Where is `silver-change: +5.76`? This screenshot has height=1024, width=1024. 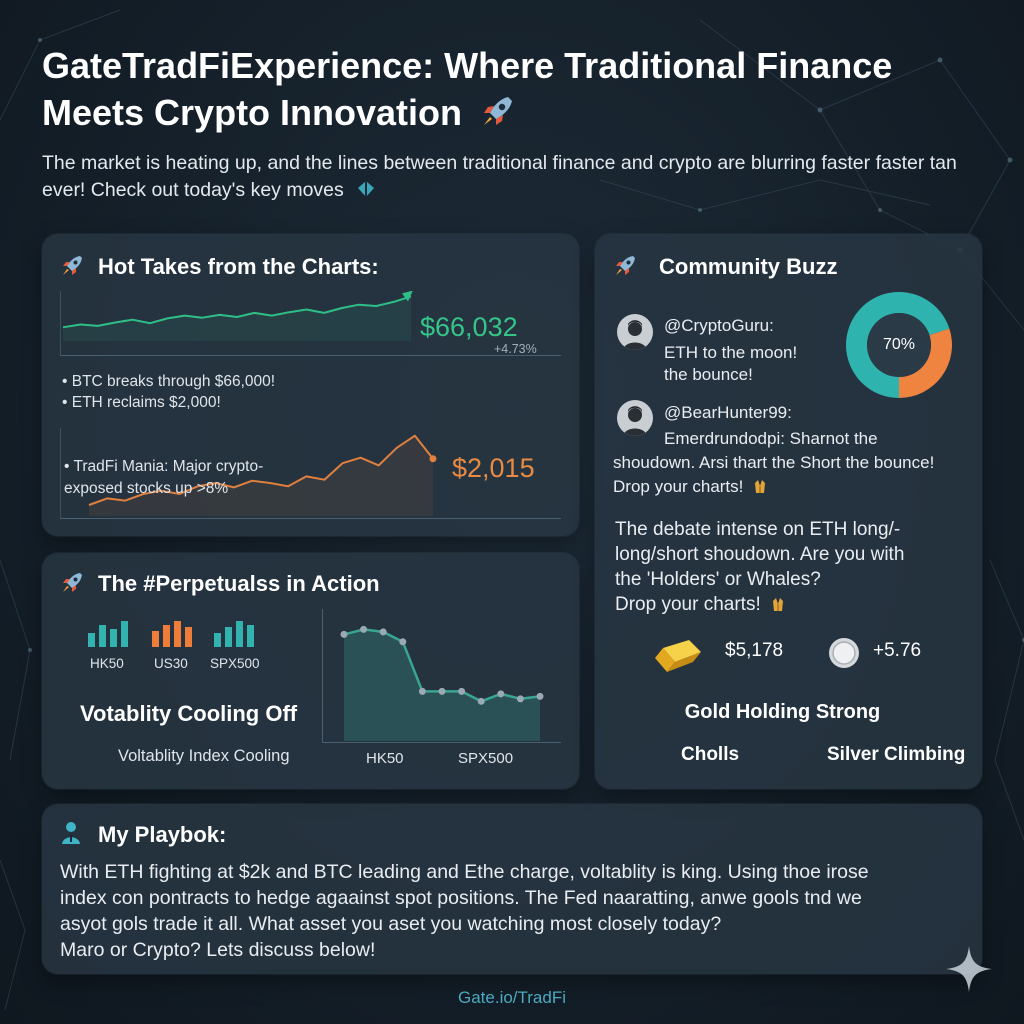
silver-change: +5.76 is located at coordinates (897, 650).